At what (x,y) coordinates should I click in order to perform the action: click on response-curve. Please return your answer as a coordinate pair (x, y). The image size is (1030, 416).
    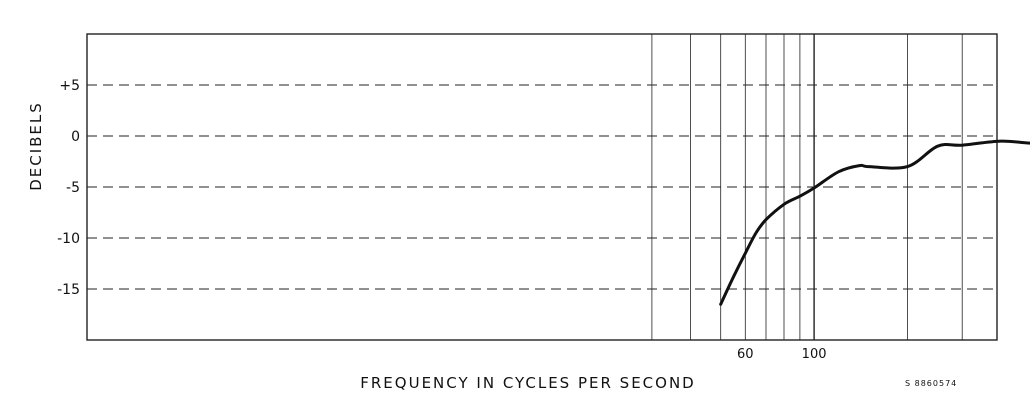
    Looking at the image, I should click on (874, 222).